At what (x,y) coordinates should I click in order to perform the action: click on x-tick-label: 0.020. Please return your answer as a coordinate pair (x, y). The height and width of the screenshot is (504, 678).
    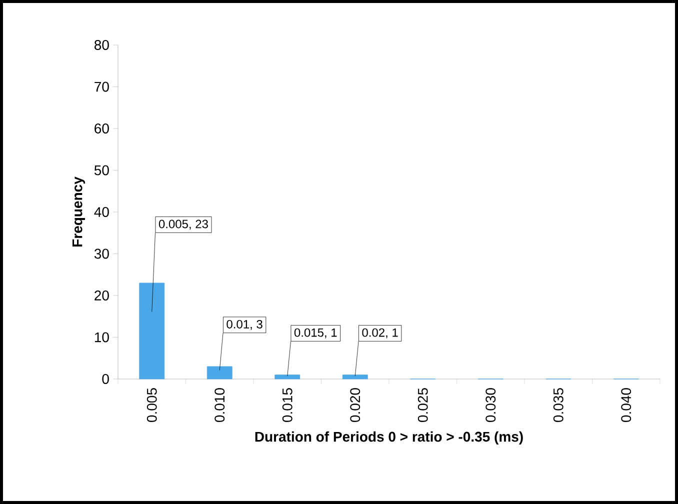
    Looking at the image, I should click on (355, 405).